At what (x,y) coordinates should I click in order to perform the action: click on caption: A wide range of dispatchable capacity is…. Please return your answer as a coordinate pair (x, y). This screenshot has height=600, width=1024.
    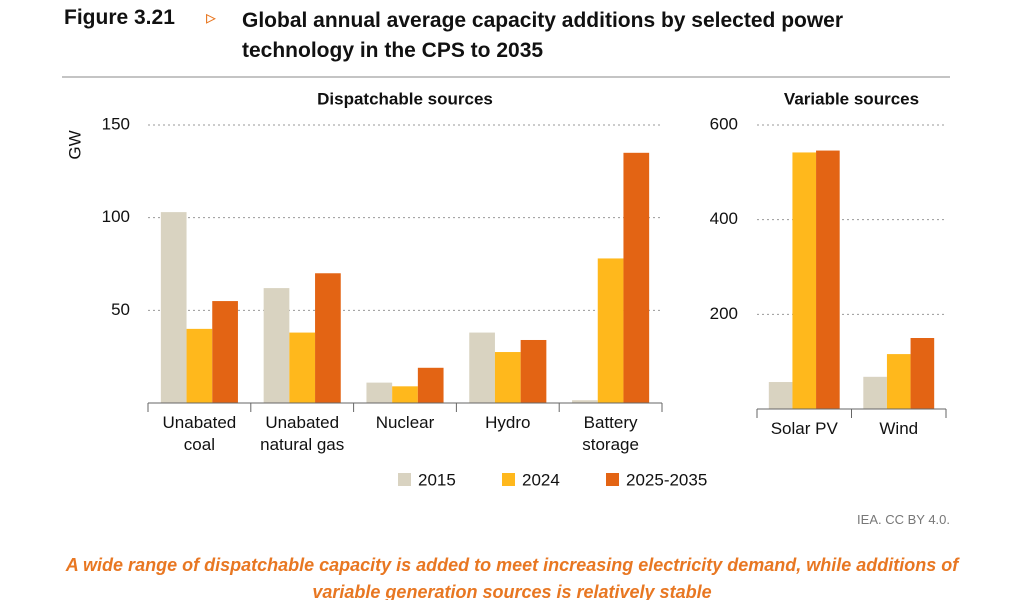
    Looking at the image, I should click on (512, 577).